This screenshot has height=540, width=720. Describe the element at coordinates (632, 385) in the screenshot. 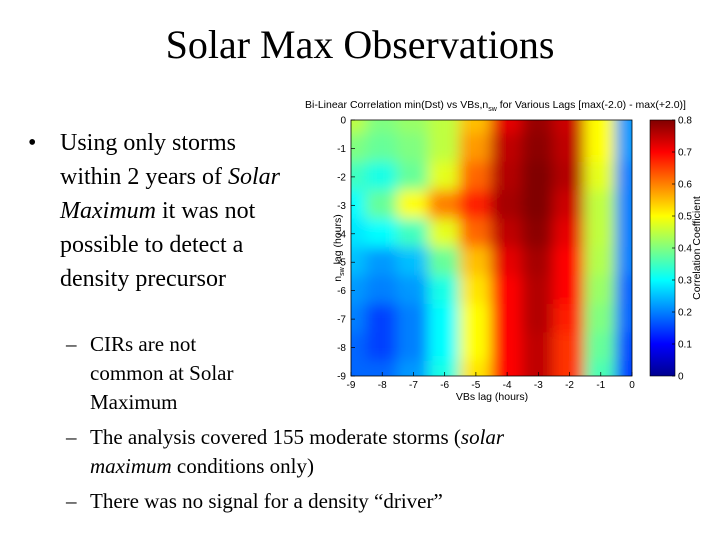

I see `x-tick-label: 0` at that location.